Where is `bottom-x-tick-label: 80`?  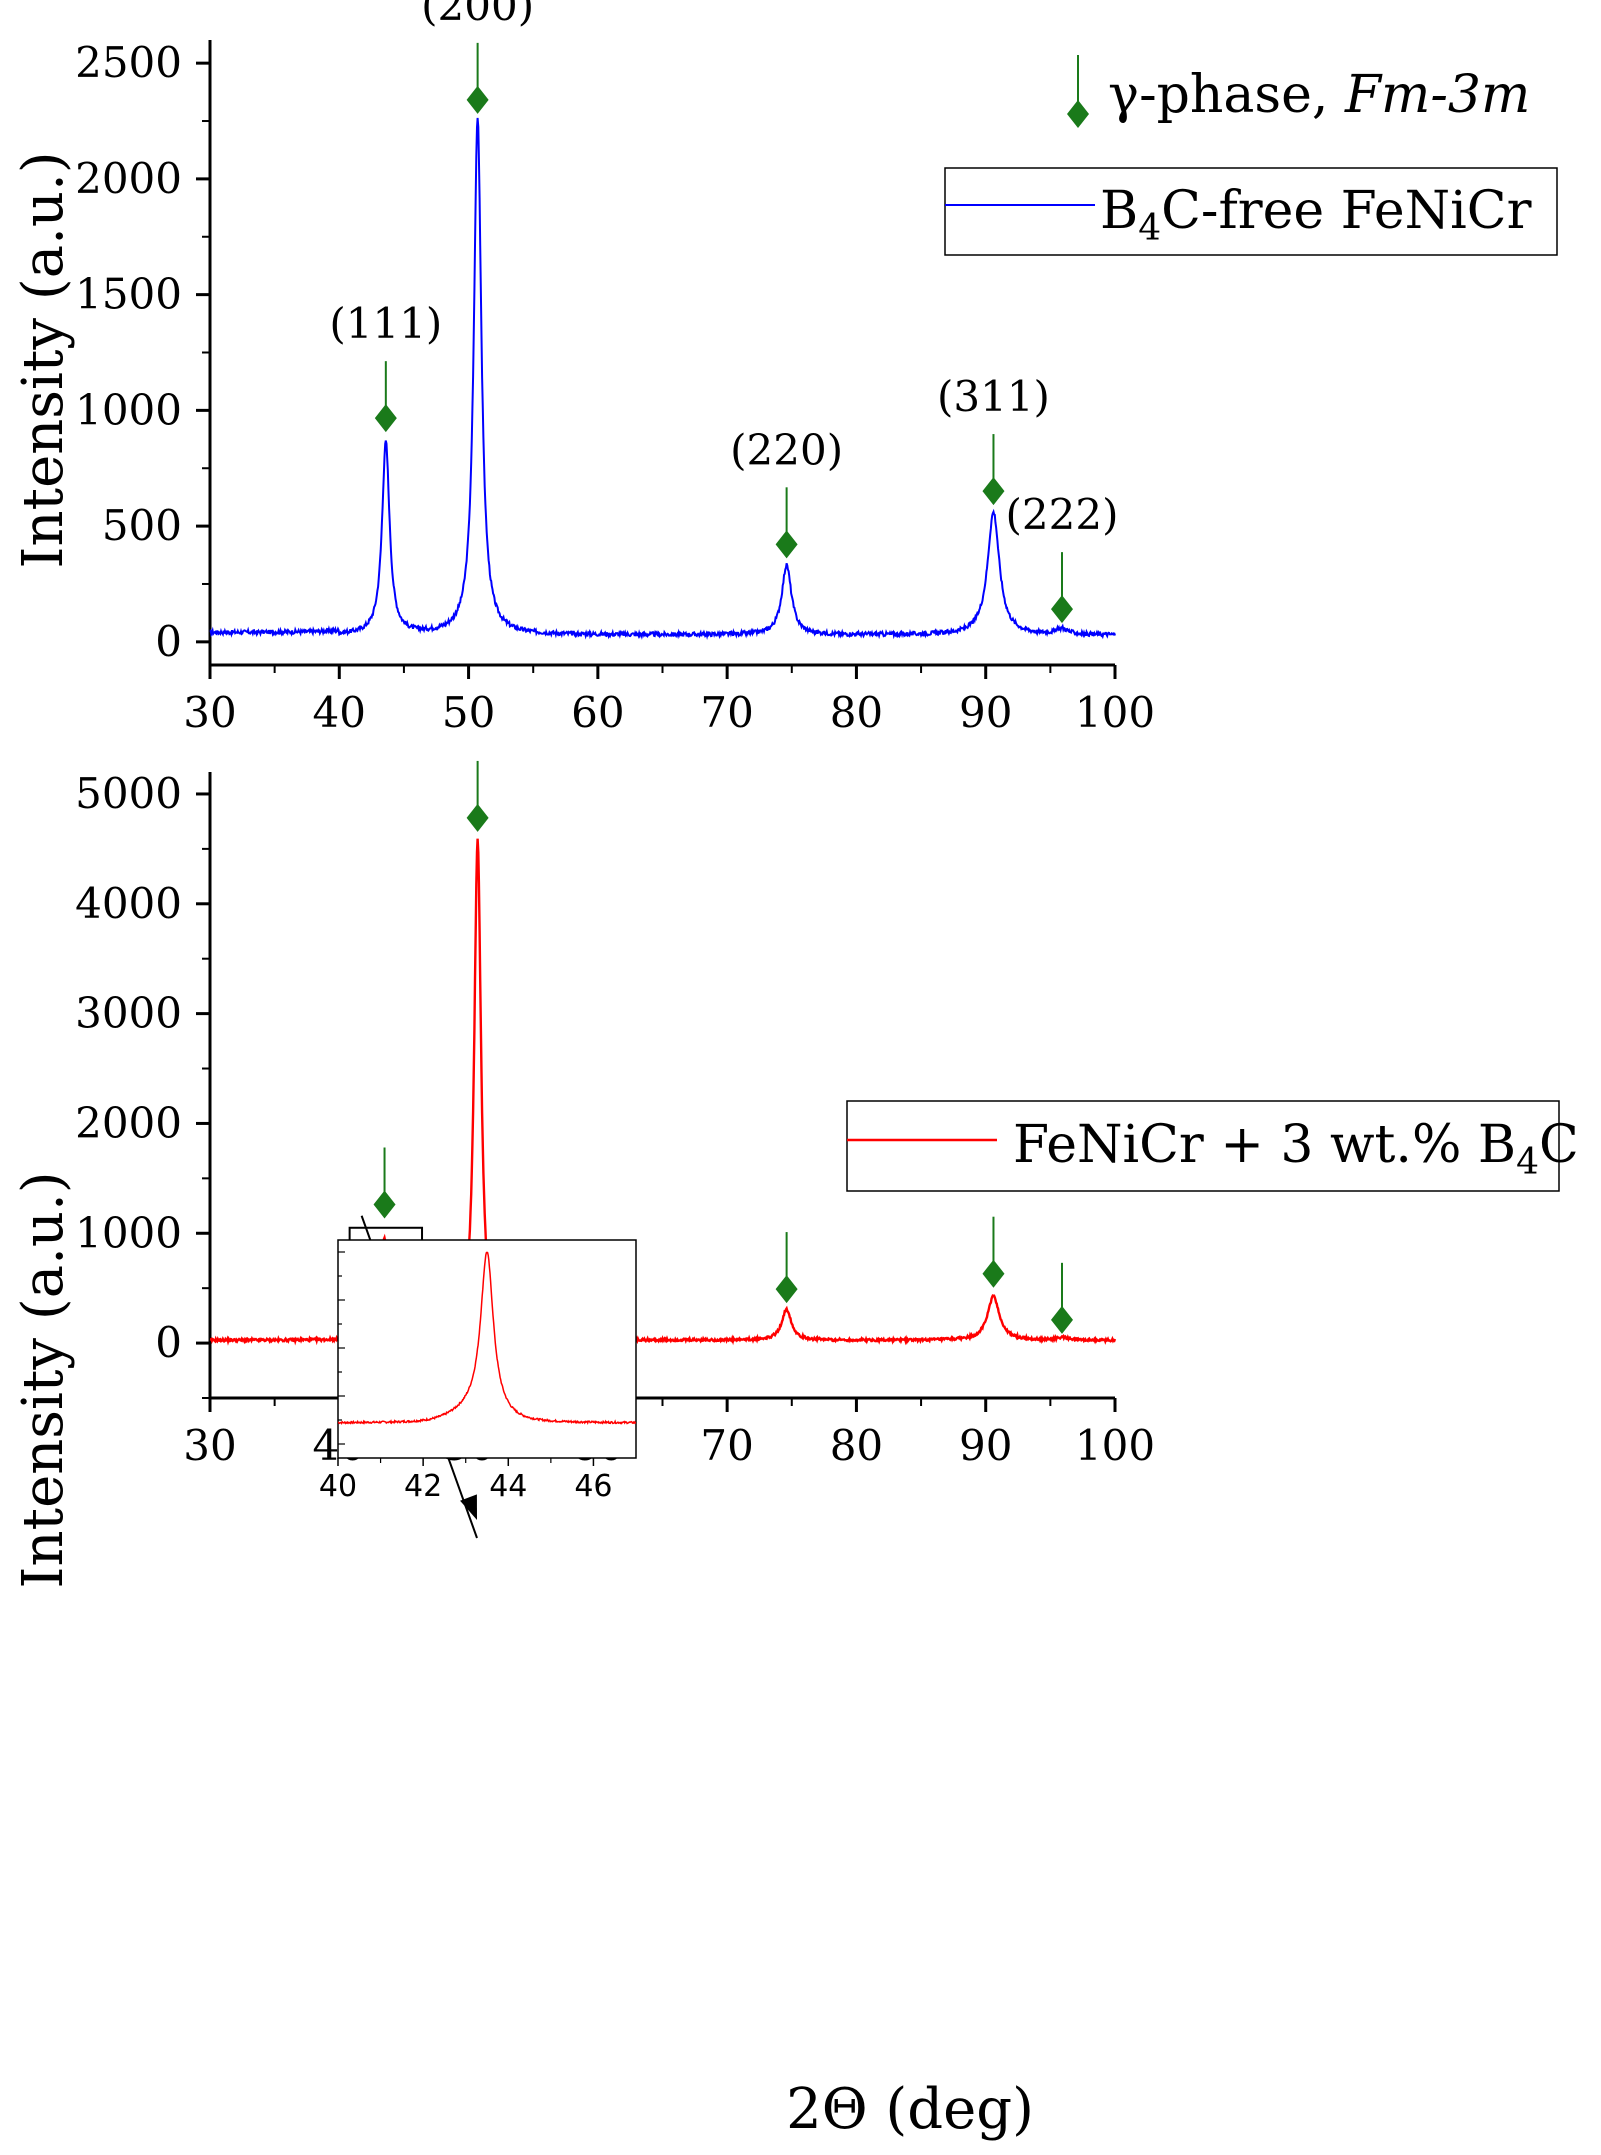 bottom-x-tick-label: 80 is located at coordinates (856, 1445).